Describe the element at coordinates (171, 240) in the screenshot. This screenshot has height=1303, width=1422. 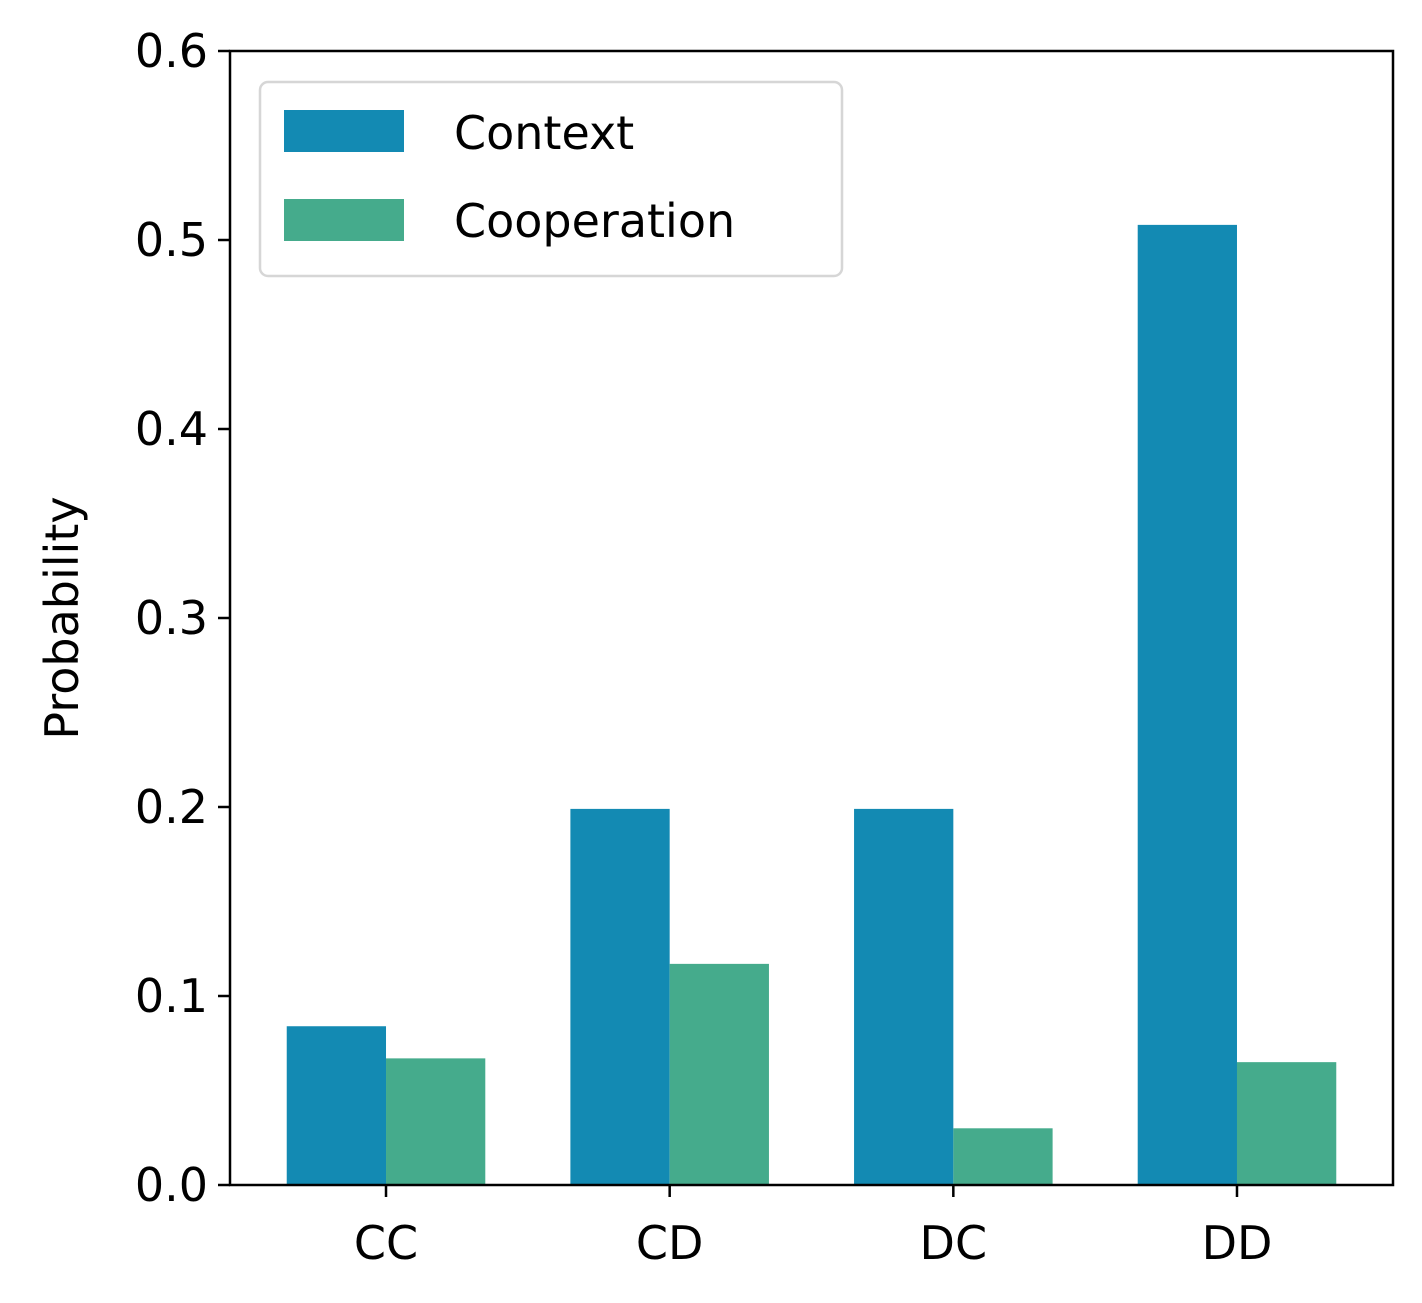
I see `y-tick-label: 0.5` at that location.